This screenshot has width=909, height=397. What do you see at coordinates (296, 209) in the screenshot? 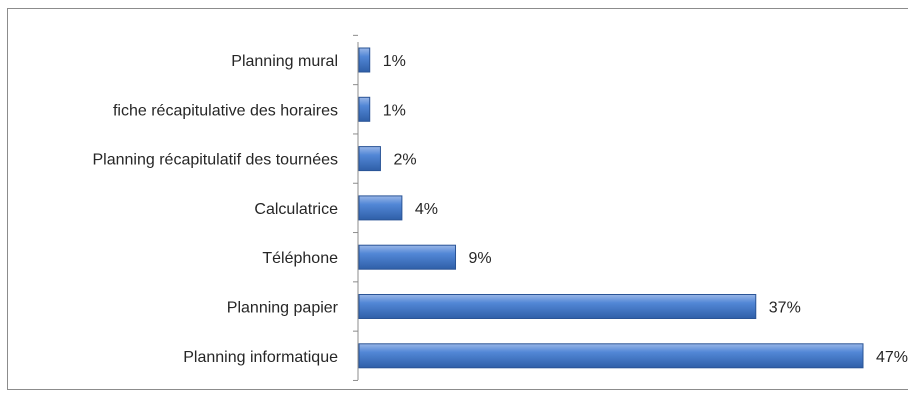
I see `category-label: Calculatrice` at bounding box center [296, 209].